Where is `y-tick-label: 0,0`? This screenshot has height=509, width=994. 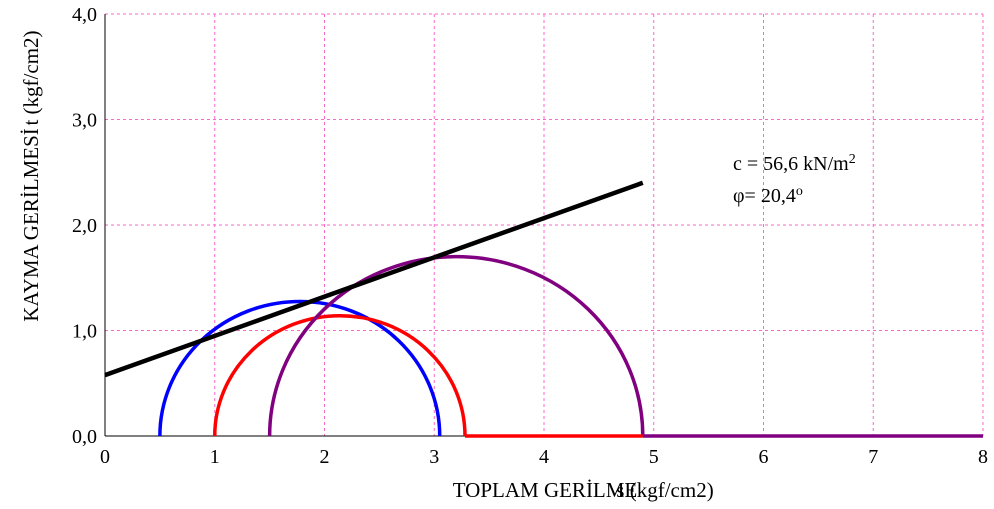
y-tick-label: 0,0 is located at coordinates (84, 437).